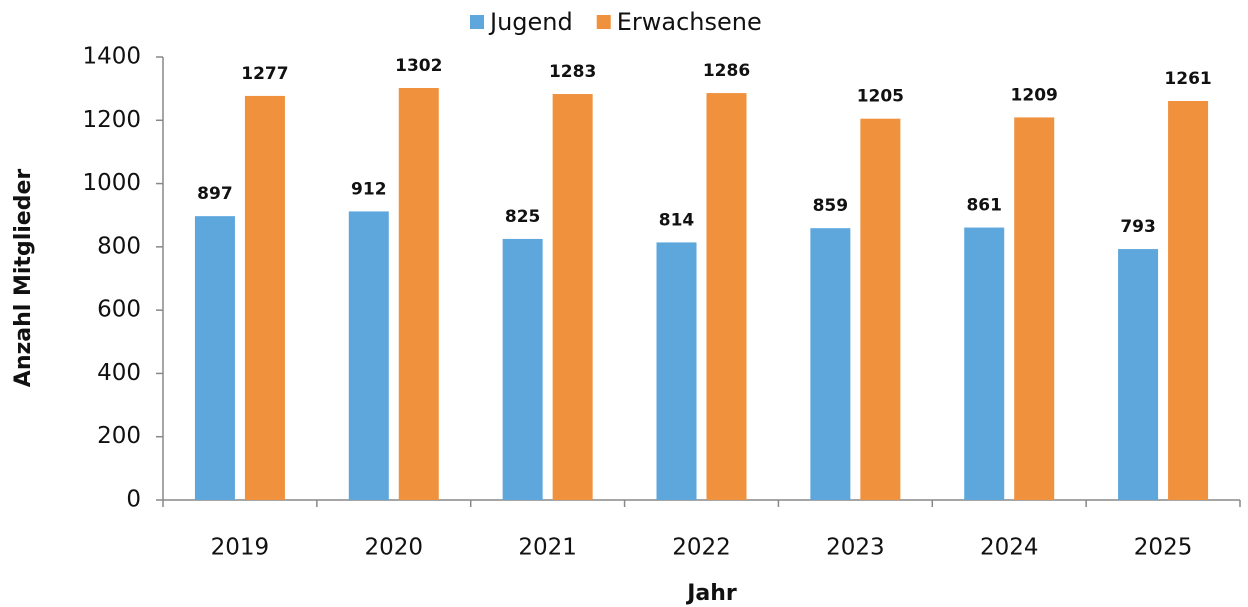 The image size is (1248, 607). I want to click on value-label: 793, so click(1138, 227).